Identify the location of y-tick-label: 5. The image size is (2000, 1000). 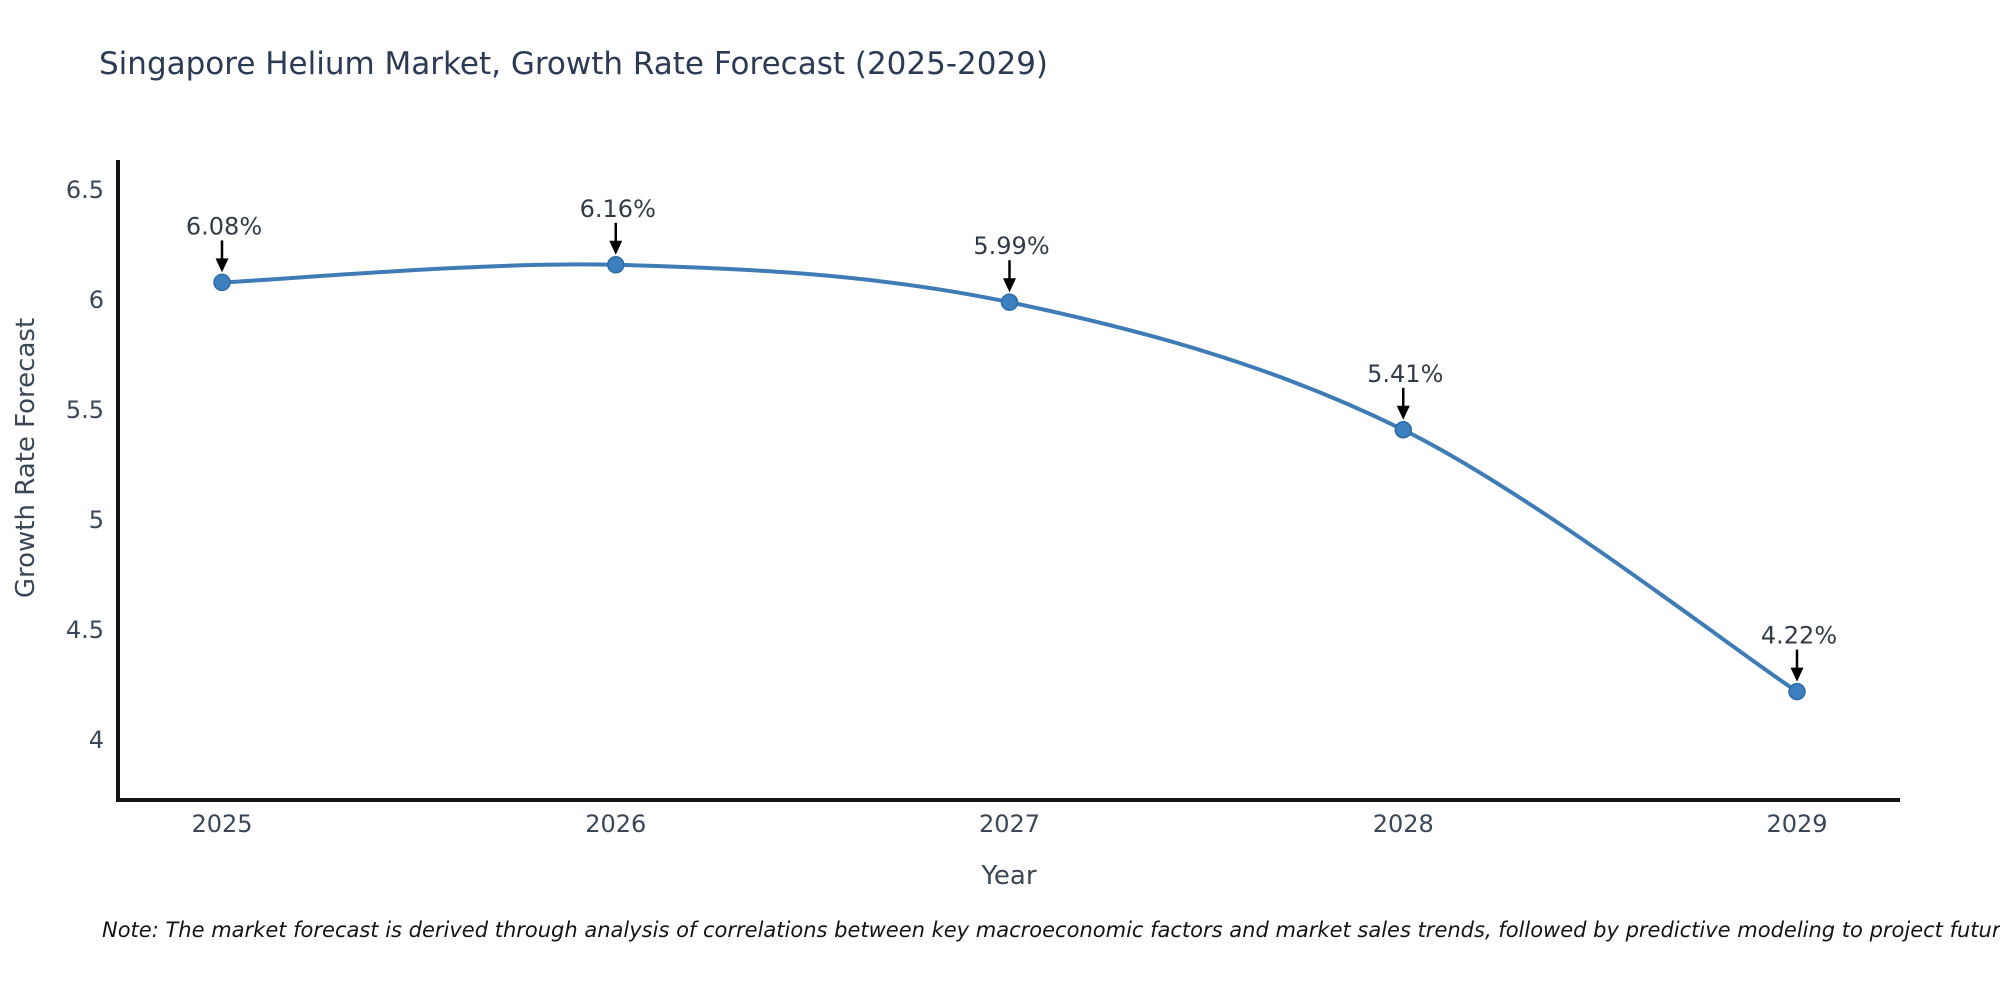
(96, 520).